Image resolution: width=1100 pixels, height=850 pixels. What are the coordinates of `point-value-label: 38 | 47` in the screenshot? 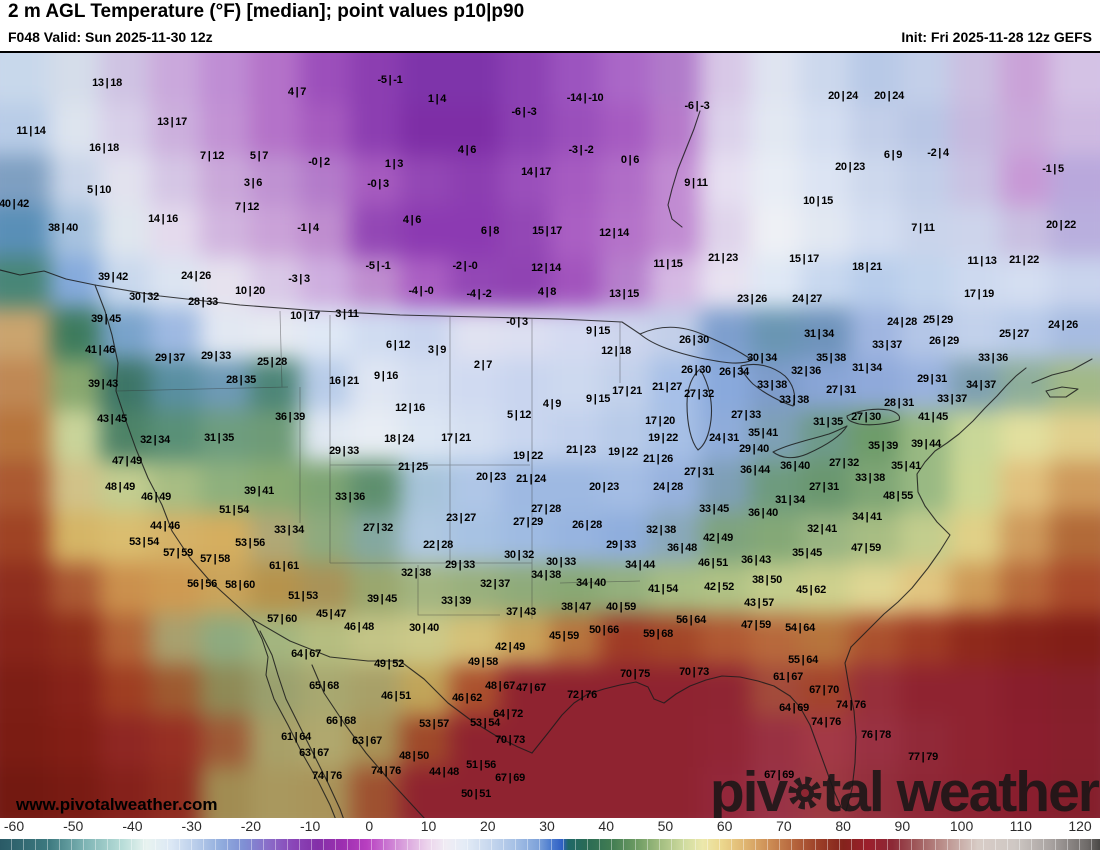 It's located at (576, 607).